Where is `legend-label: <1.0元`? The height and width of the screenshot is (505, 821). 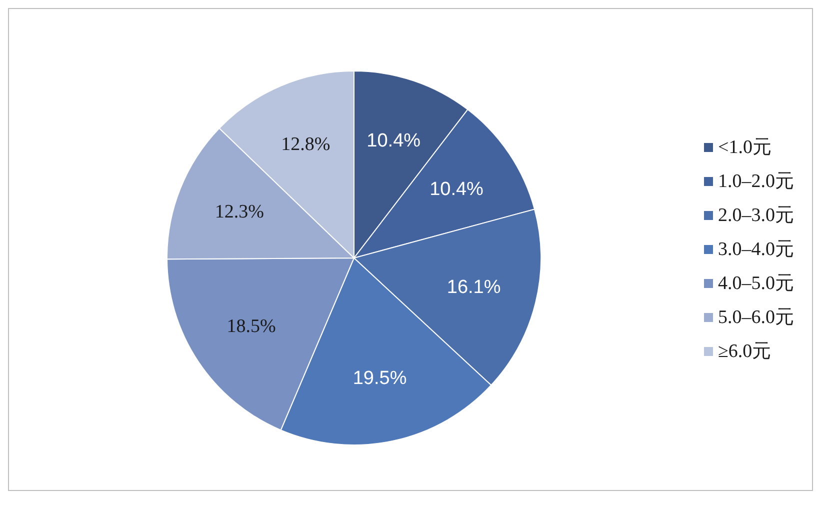 legend-label: <1.0元 is located at coordinates (745, 147).